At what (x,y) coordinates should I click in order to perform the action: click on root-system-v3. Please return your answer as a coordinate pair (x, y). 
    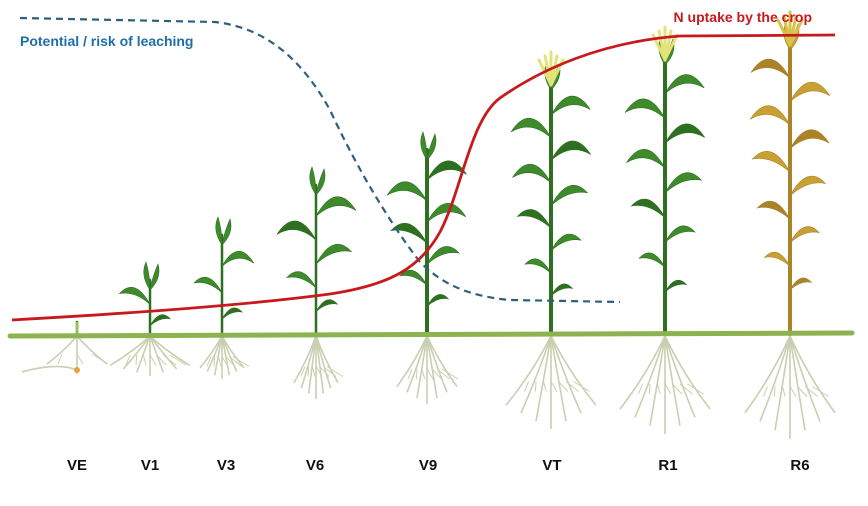
    Looking at the image, I should click on (224, 357).